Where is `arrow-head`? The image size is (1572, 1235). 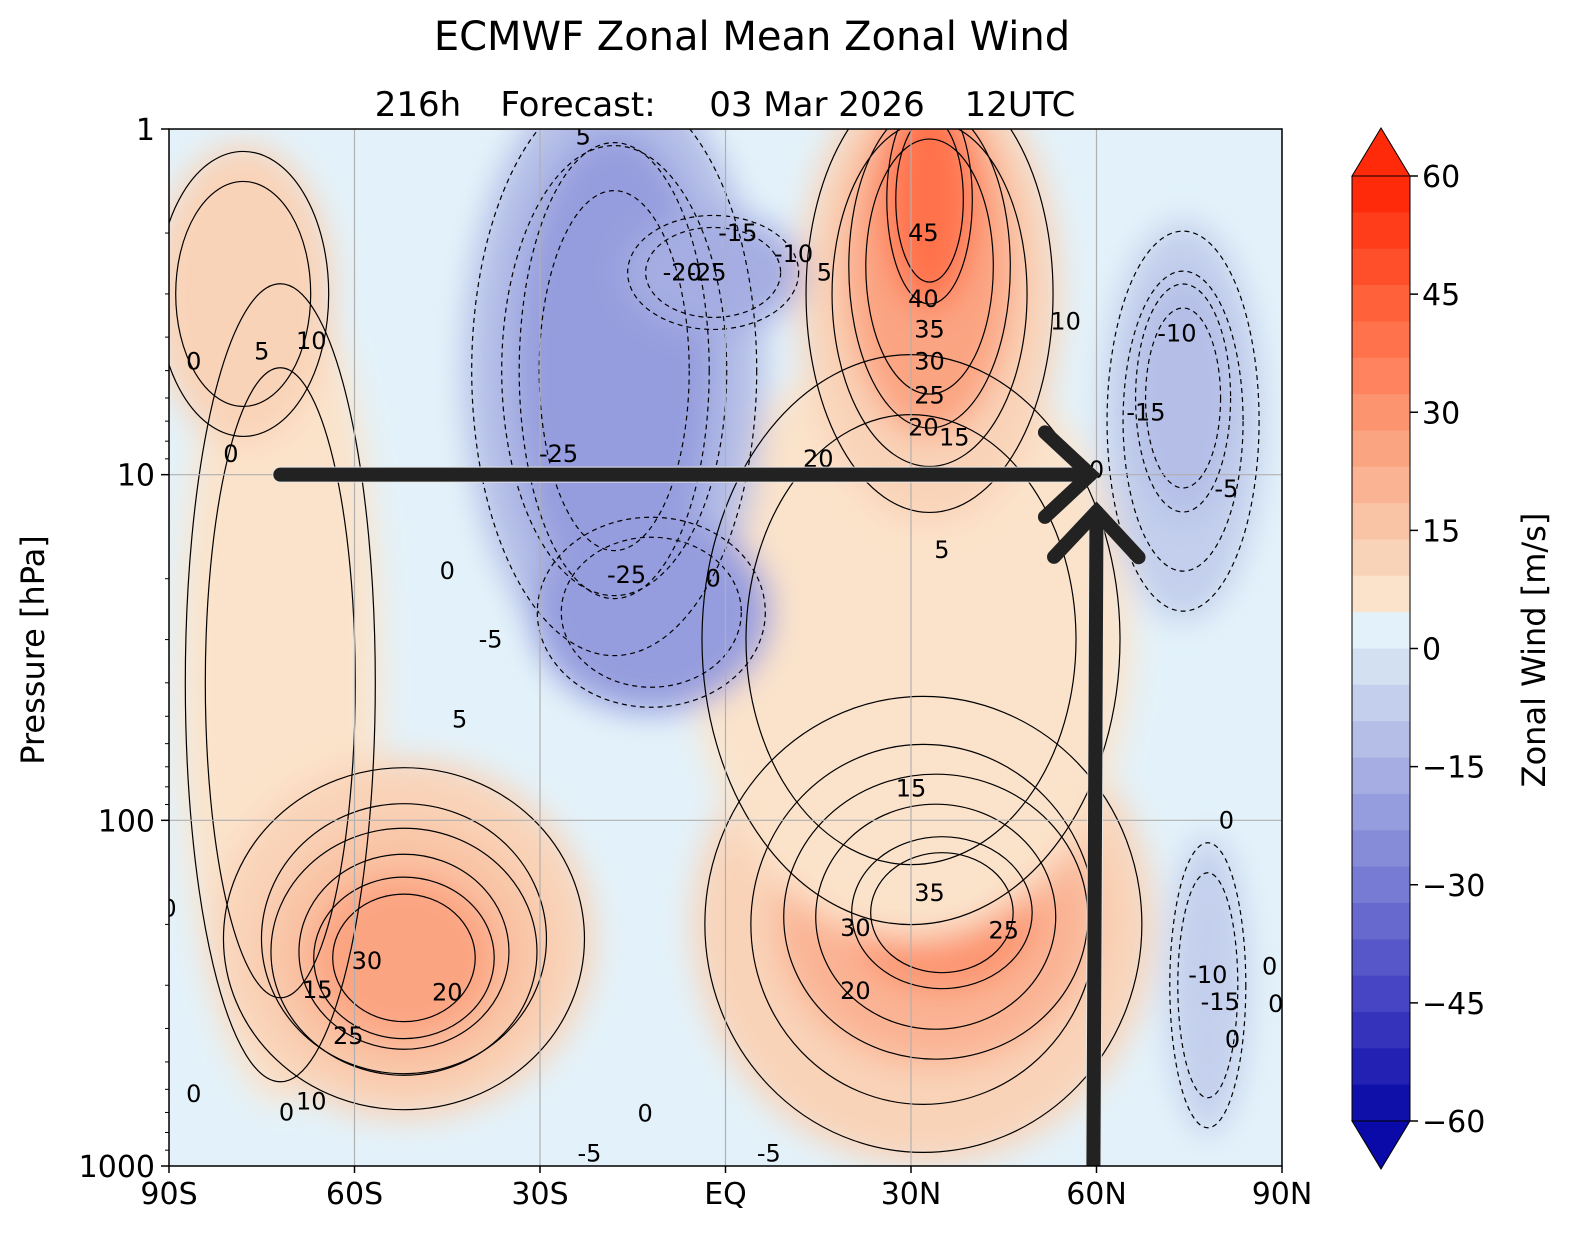 arrow-head is located at coordinates (1096, 533).